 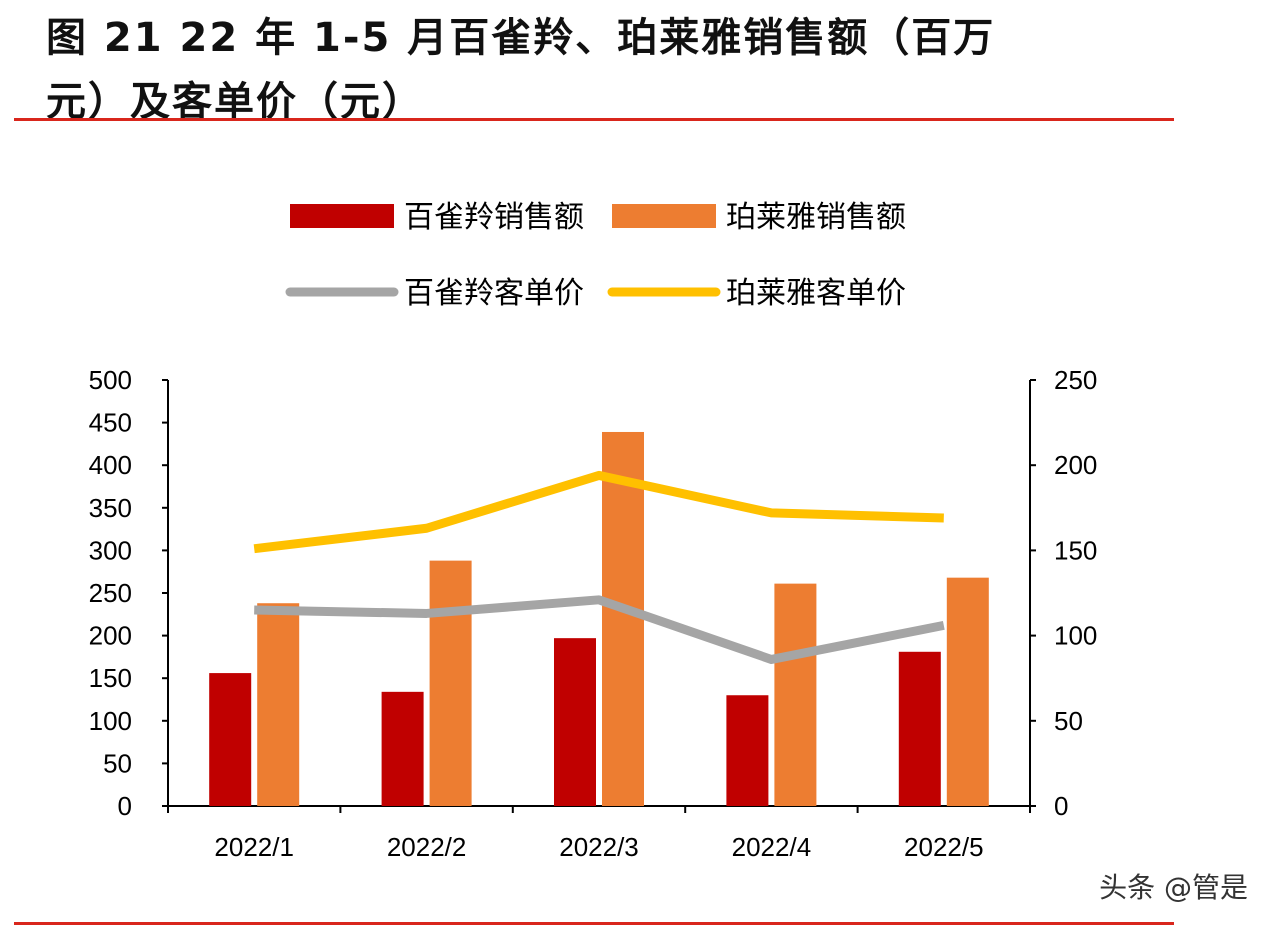 I want to click on bottom-rule, so click(x=594, y=923).